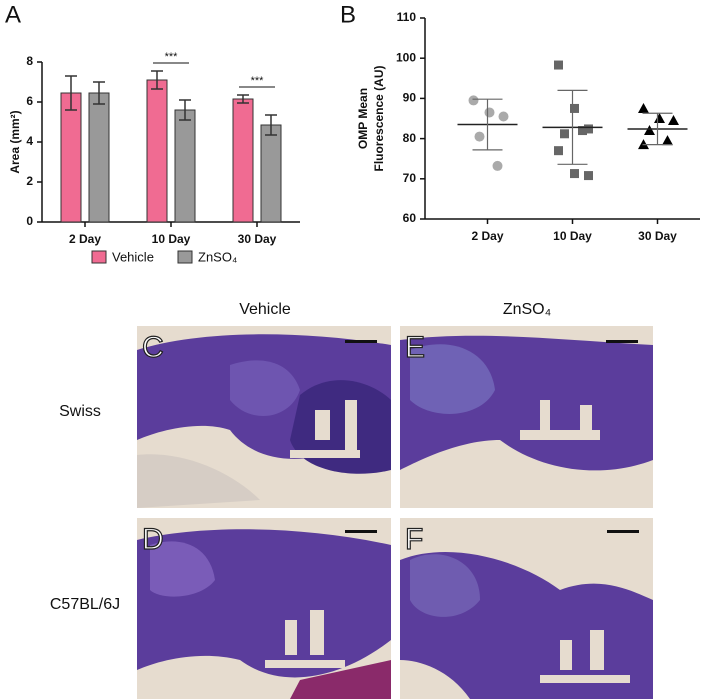 The height and width of the screenshot is (699, 723). I want to click on column-label: ZnSO₄, so click(527, 309).